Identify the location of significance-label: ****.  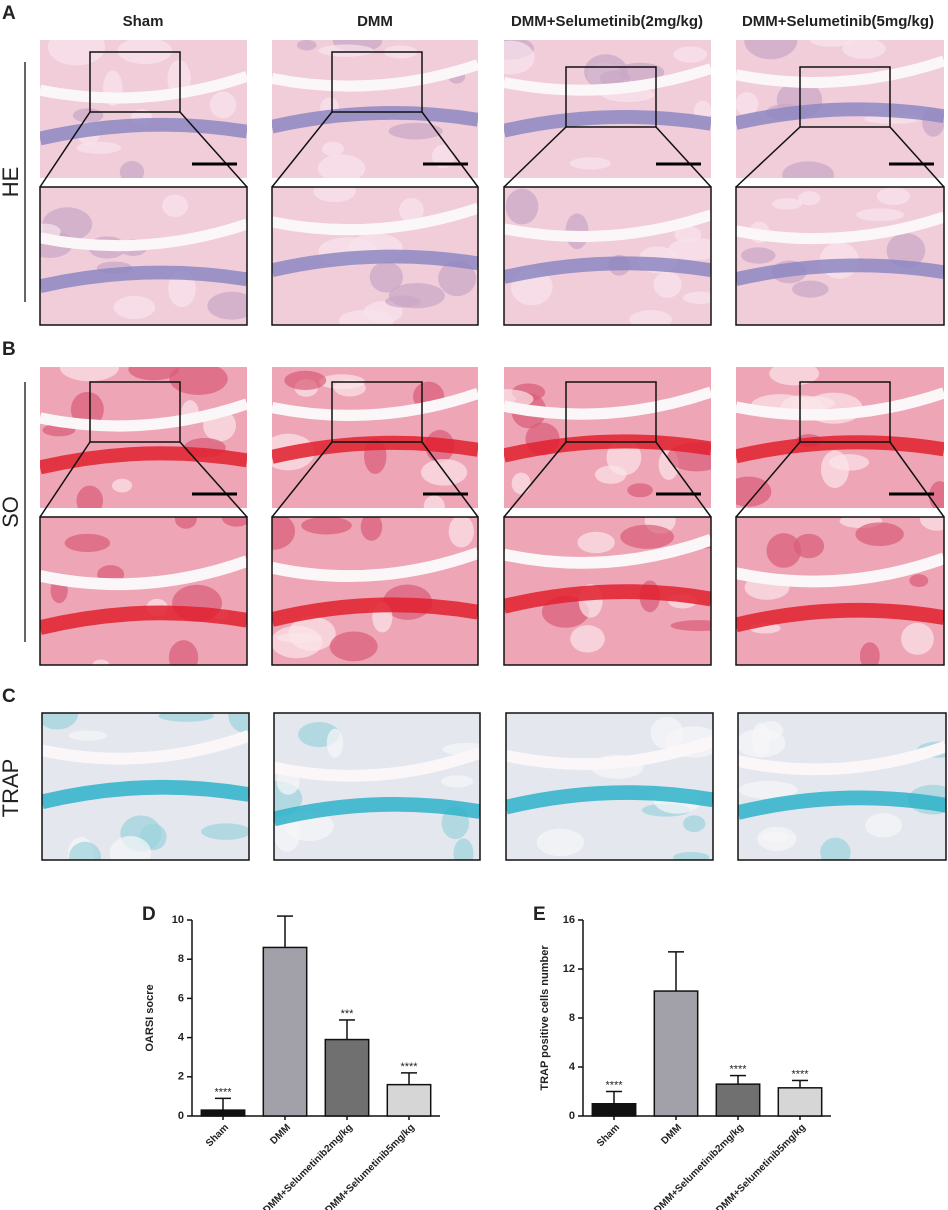
(738, 1069).